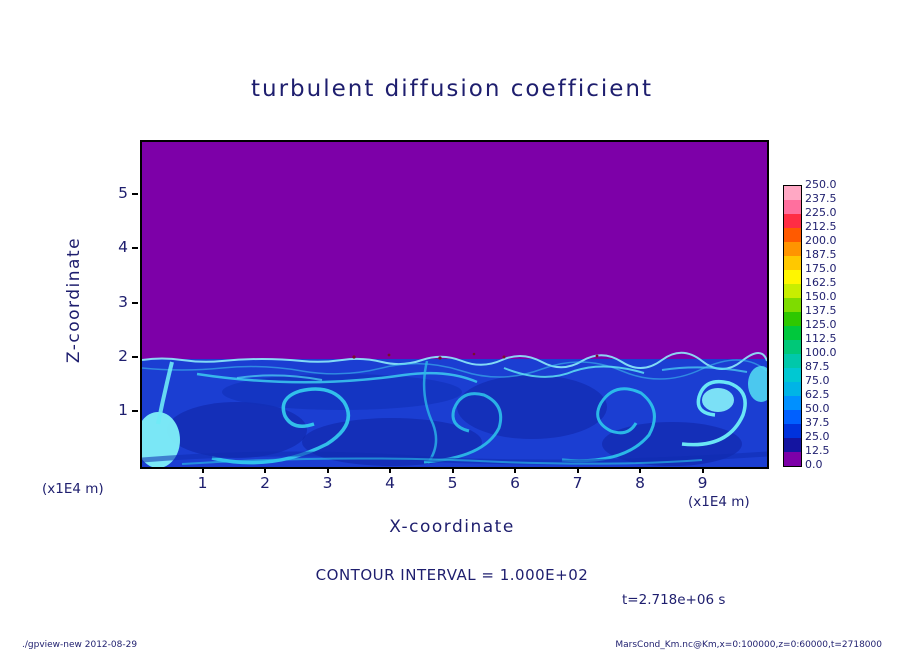 Image resolution: width=904 pixels, height=654 pixels. Describe the element at coordinates (821, 184) in the screenshot. I see `colorbar-label: 250.0` at that location.